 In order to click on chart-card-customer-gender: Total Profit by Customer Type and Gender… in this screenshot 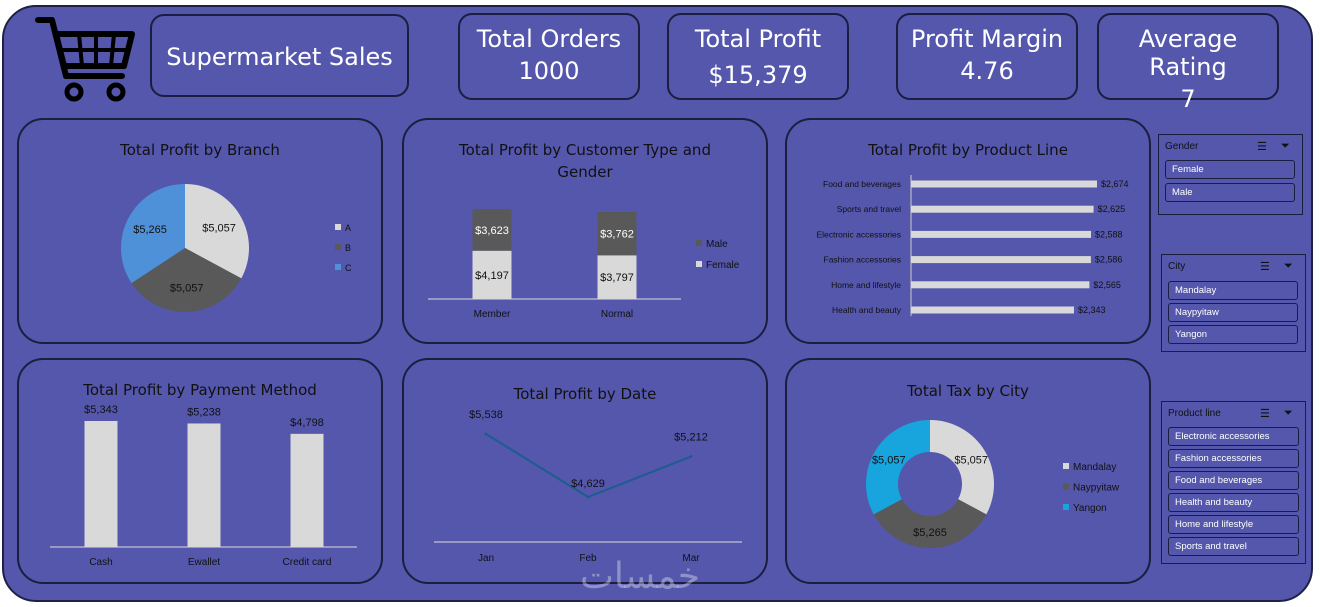, I will do `click(585, 231)`.